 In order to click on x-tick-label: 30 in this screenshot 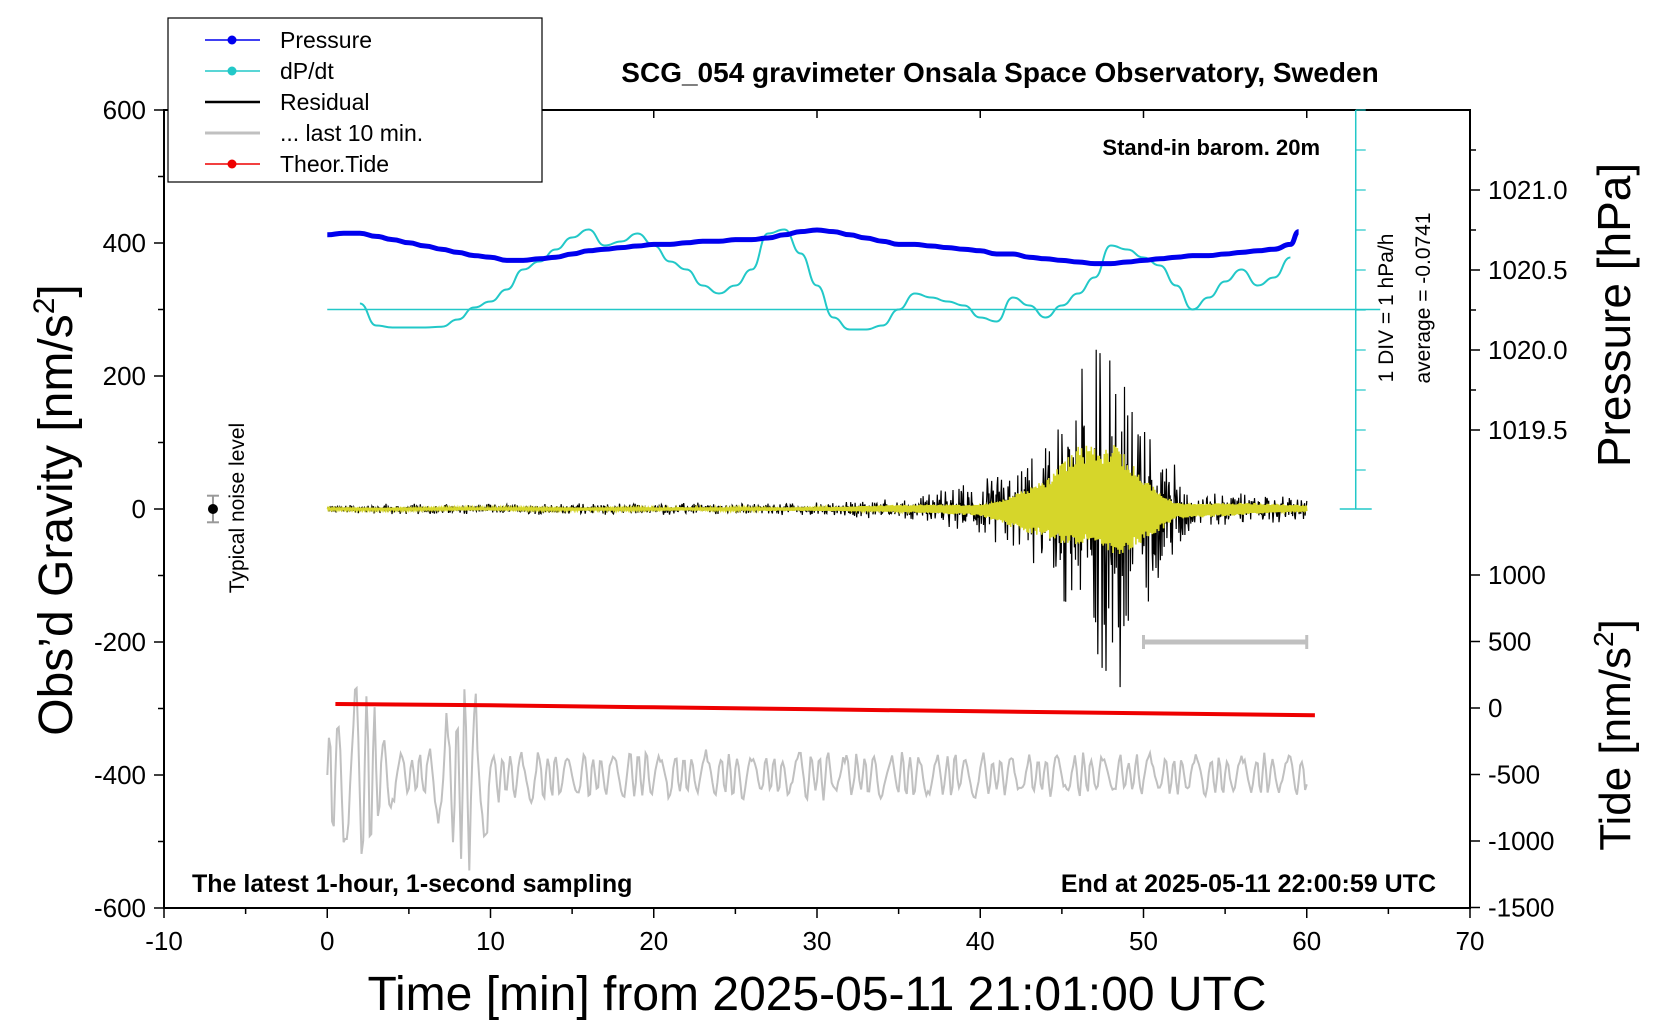, I will do `click(817, 941)`.